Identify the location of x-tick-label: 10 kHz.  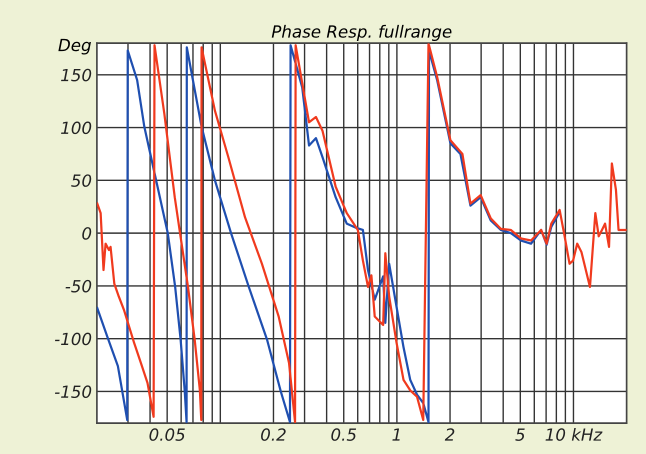
(574, 434).